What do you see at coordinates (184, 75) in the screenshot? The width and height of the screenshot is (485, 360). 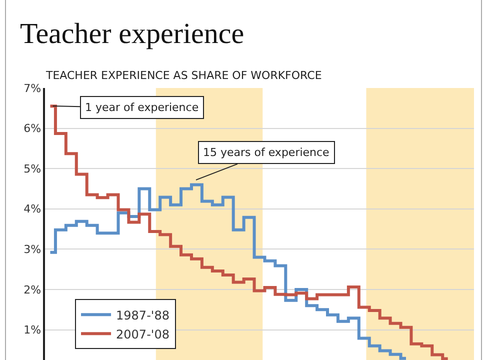 I see `chart-subtitle: TEACHER EXPERIENCE AS SHARE OF WORKFORCE` at bounding box center [184, 75].